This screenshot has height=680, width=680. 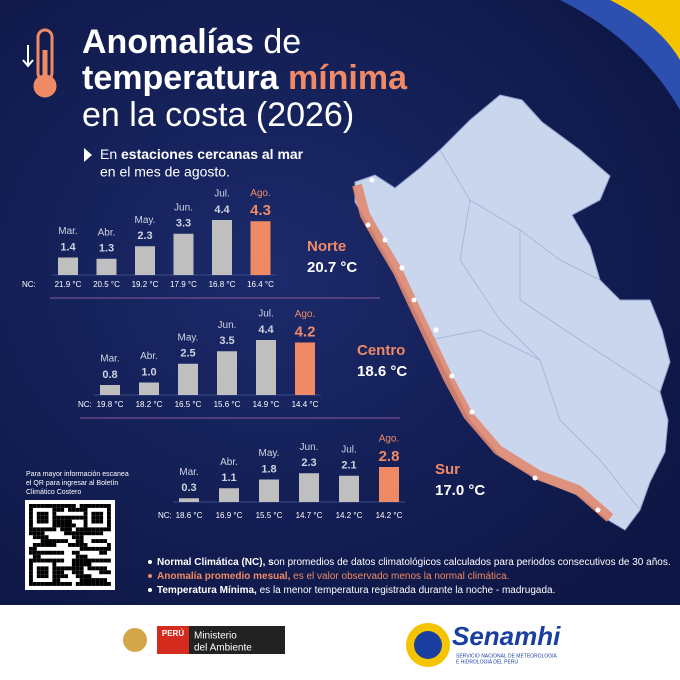 I want to click on note-term: Anomalía promedio mesual,, so click(x=224, y=576).